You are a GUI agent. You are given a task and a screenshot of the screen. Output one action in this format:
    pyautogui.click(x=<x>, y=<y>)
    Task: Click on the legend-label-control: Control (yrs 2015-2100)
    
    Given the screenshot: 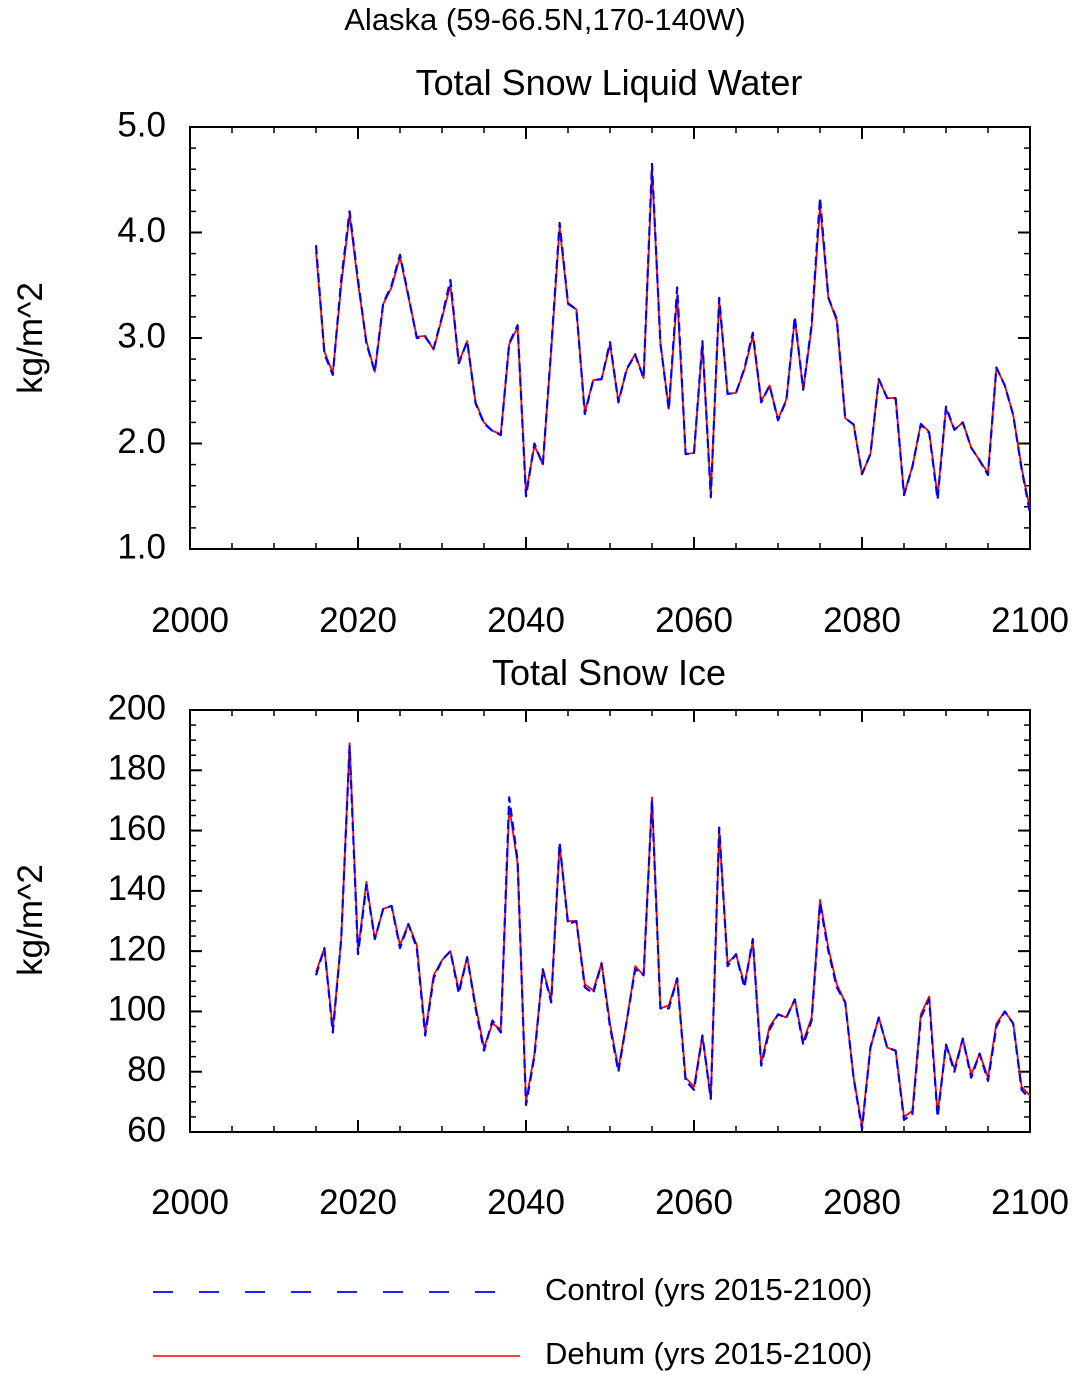 What is the action you would take?
    pyautogui.click(x=708, y=1289)
    